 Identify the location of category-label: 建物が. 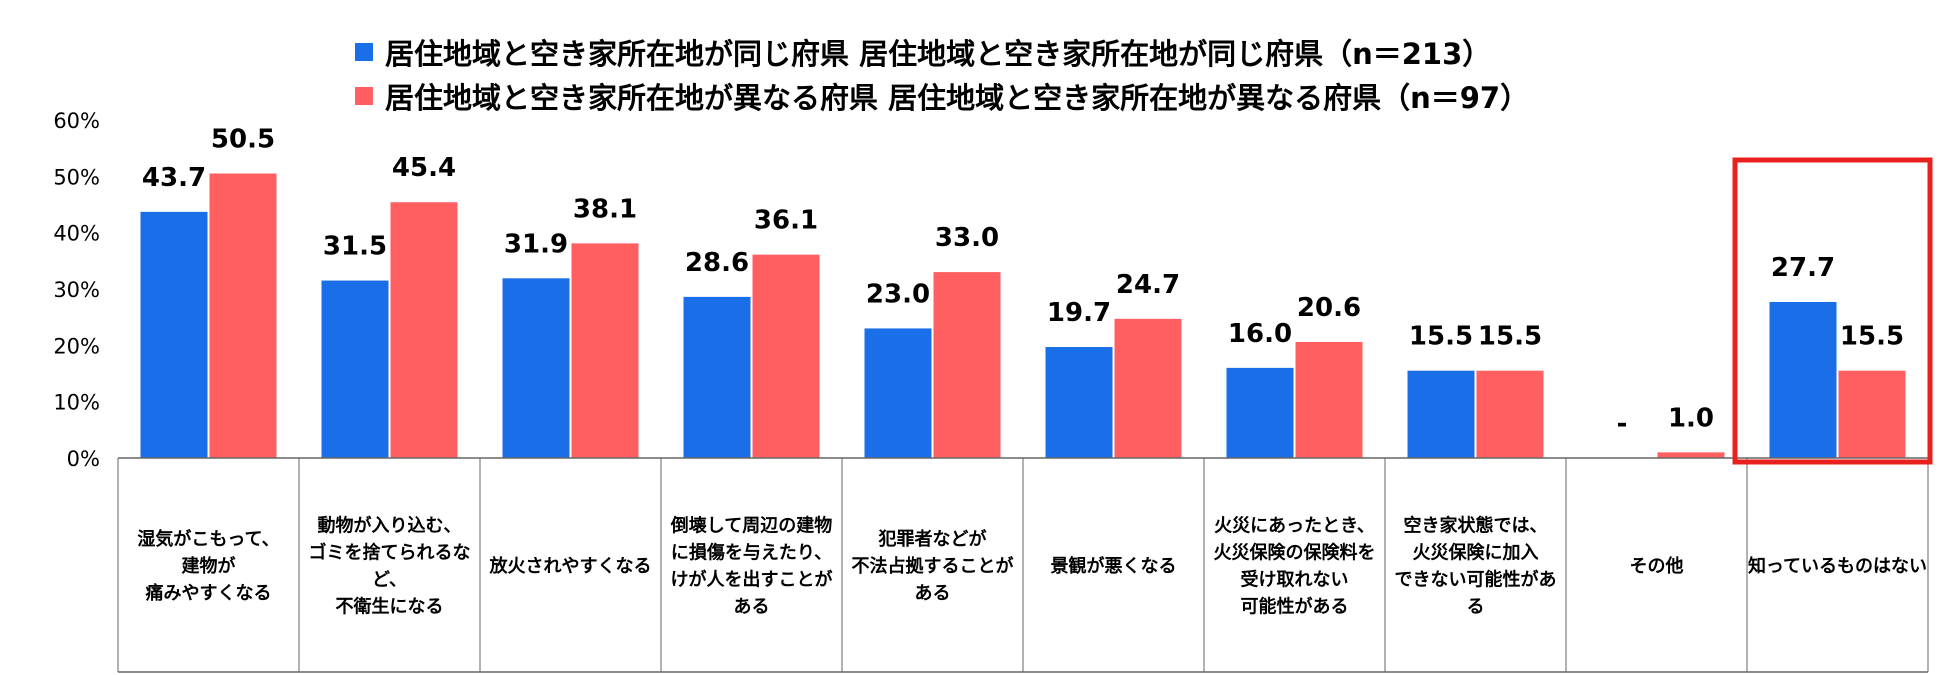
(209, 566).